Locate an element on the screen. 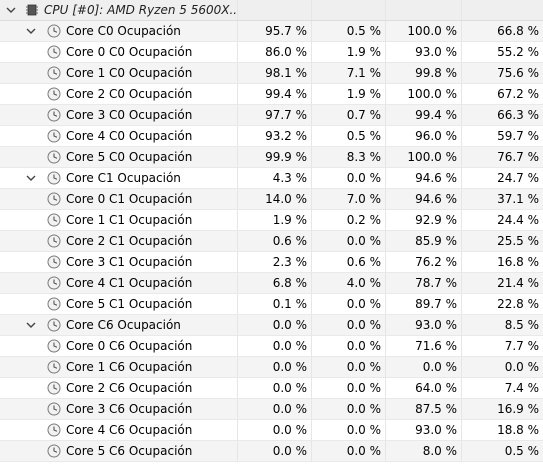 The width and height of the screenshot is (543, 473). sensor-row: Core 5 C6 Ocupación 0.0 % 0.0 % 8.0 % 0.5 % is located at coordinates (271, 451).